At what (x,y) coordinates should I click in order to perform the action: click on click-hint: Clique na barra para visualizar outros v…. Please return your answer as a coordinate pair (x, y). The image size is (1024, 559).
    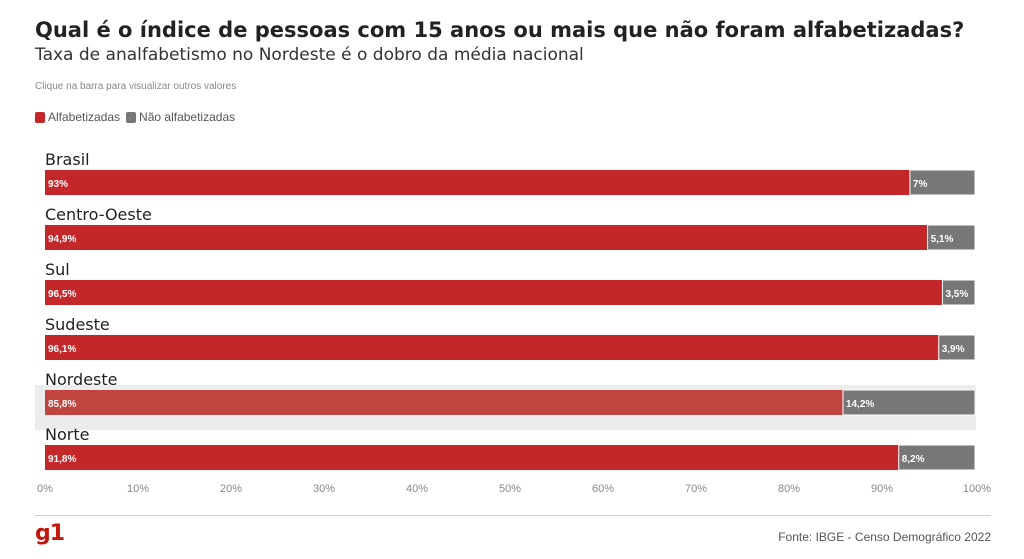
    Looking at the image, I should click on (136, 86).